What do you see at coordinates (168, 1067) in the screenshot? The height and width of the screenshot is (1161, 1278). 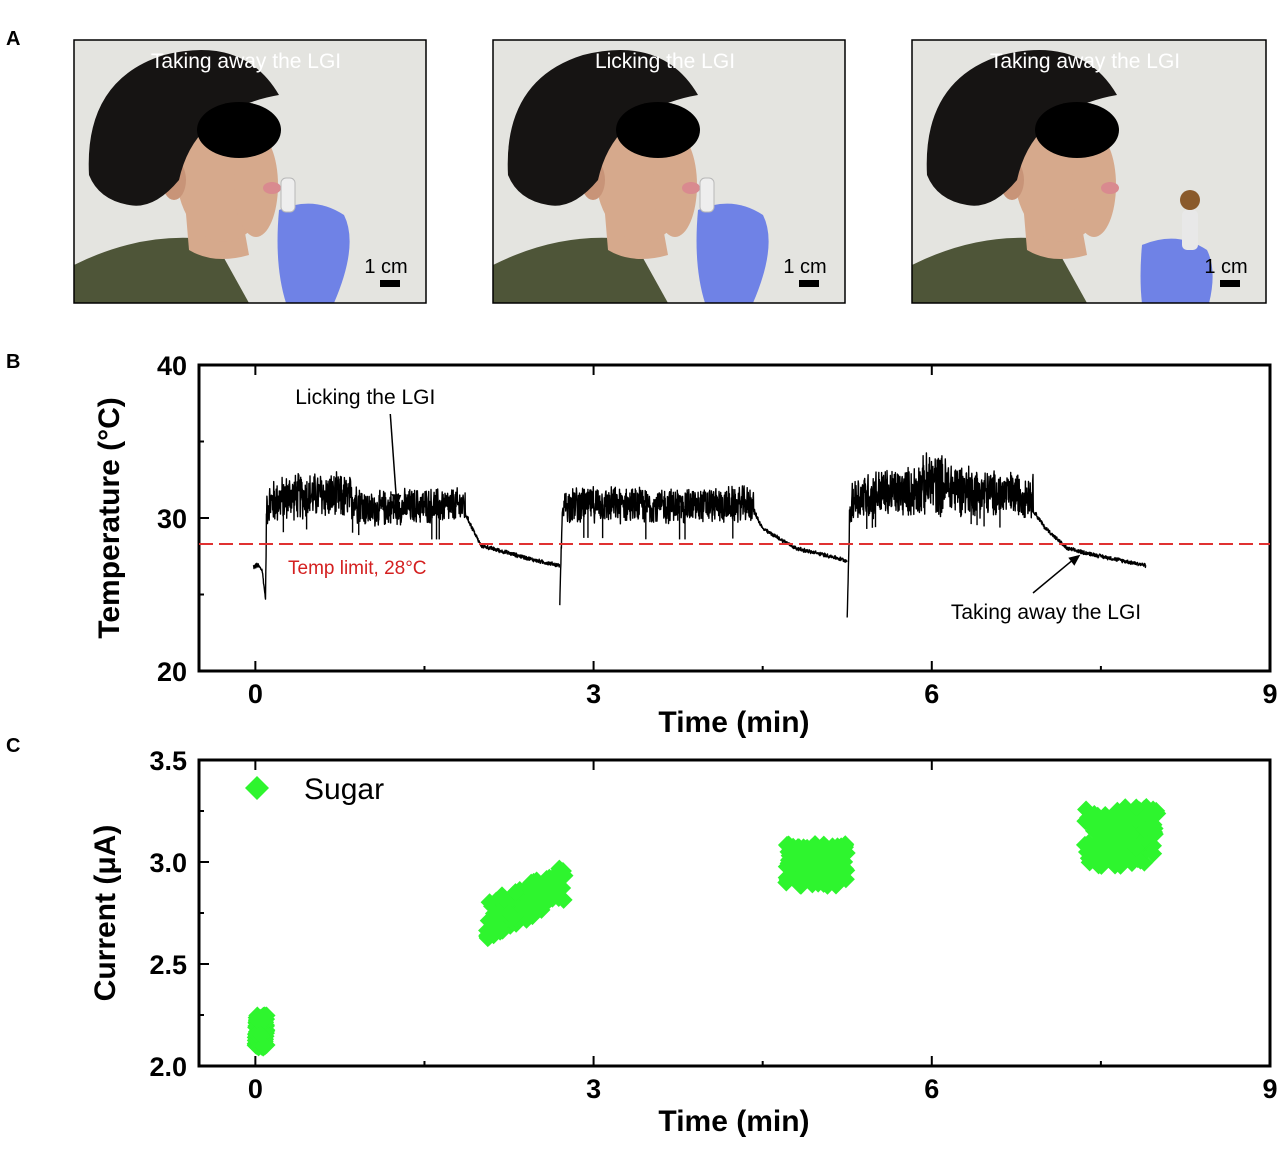 I see `current-y-tick-label: 2.0` at bounding box center [168, 1067].